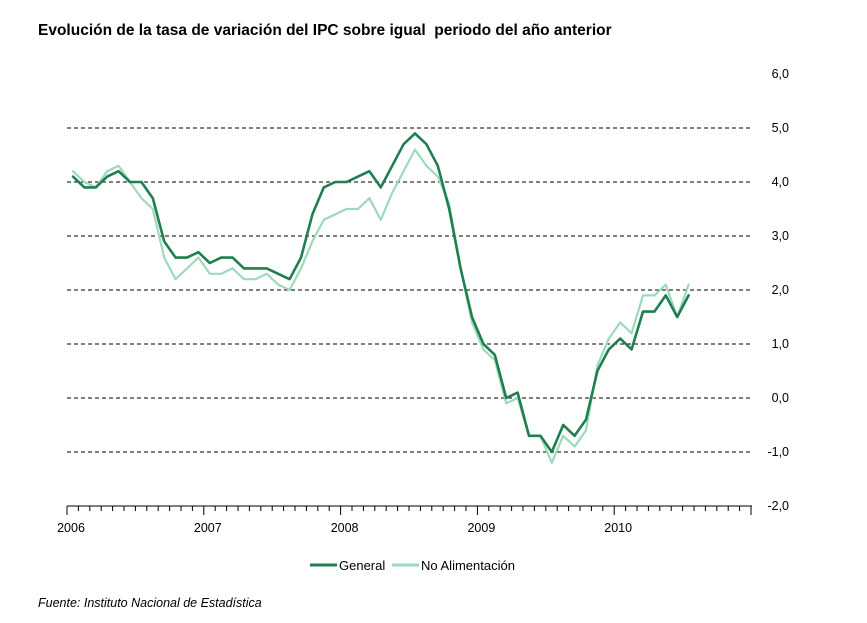 This screenshot has width=867, height=623. What do you see at coordinates (345, 528) in the screenshot?
I see `x-tick-label: 2008` at bounding box center [345, 528].